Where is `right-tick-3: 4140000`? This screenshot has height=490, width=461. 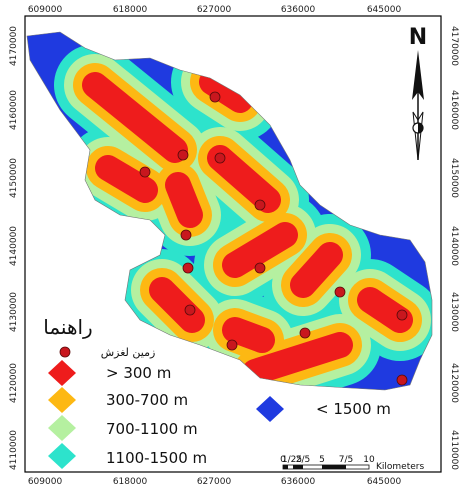
right-tick-3: 4140000 is located at coordinates (454, 246).